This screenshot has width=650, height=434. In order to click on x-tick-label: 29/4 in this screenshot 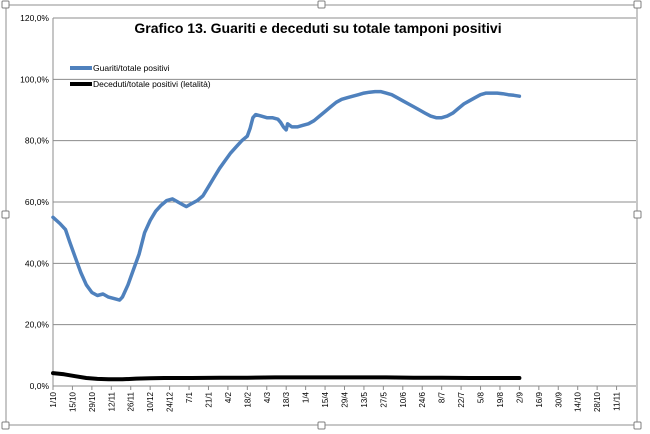, I will do `click(345, 399)`.